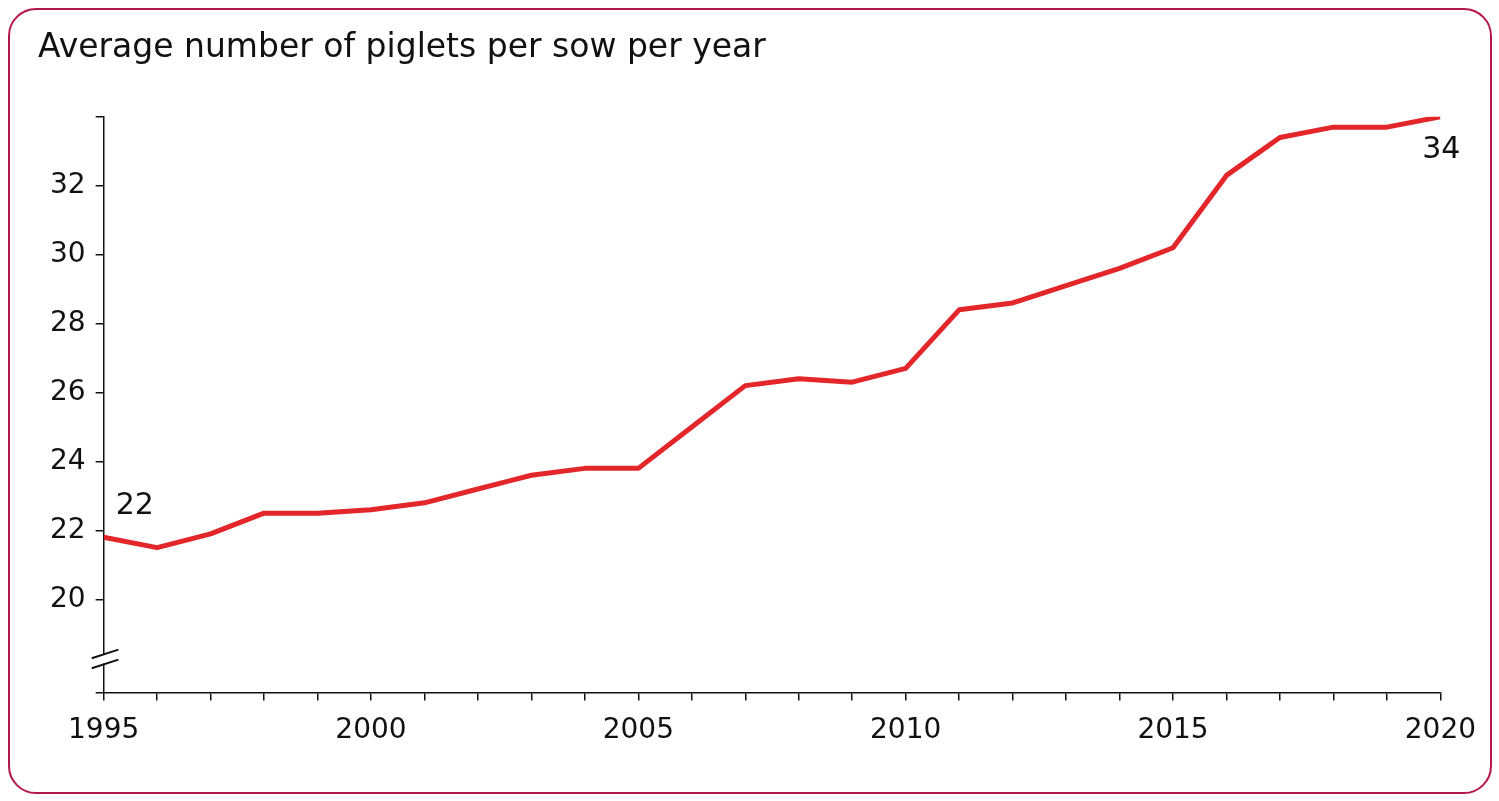 This screenshot has height=801, width=1499. I want to click on annotation: 34, so click(1441, 147).